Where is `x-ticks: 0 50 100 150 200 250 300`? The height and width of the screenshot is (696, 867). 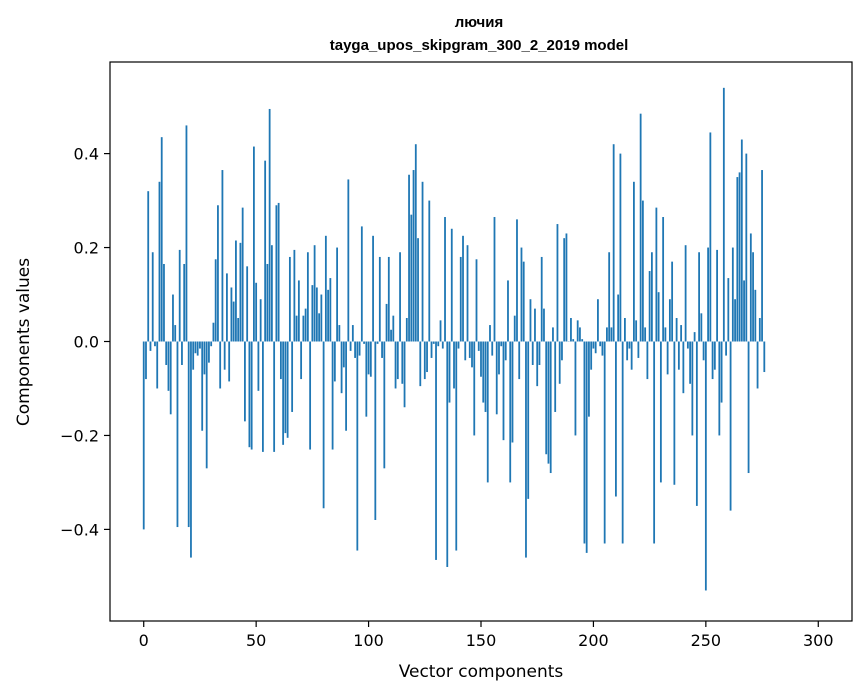
x-ticks: 0 50 100 150 200 250 300 is located at coordinates (486, 635).